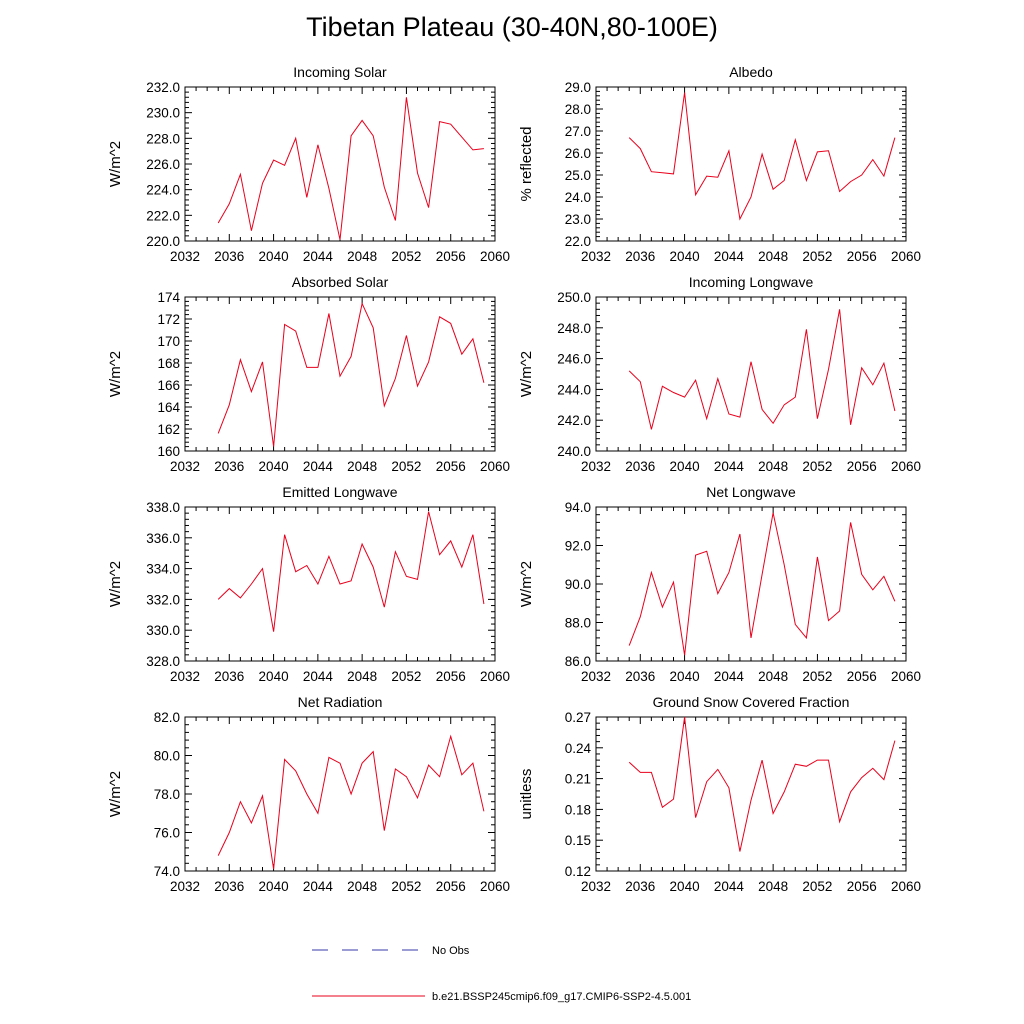 This screenshot has width=1024, height=1024. What do you see at coordinates (168, 429) in the screenshot?
I see `y-tick-label: 162` at bounding box center [168, 429].